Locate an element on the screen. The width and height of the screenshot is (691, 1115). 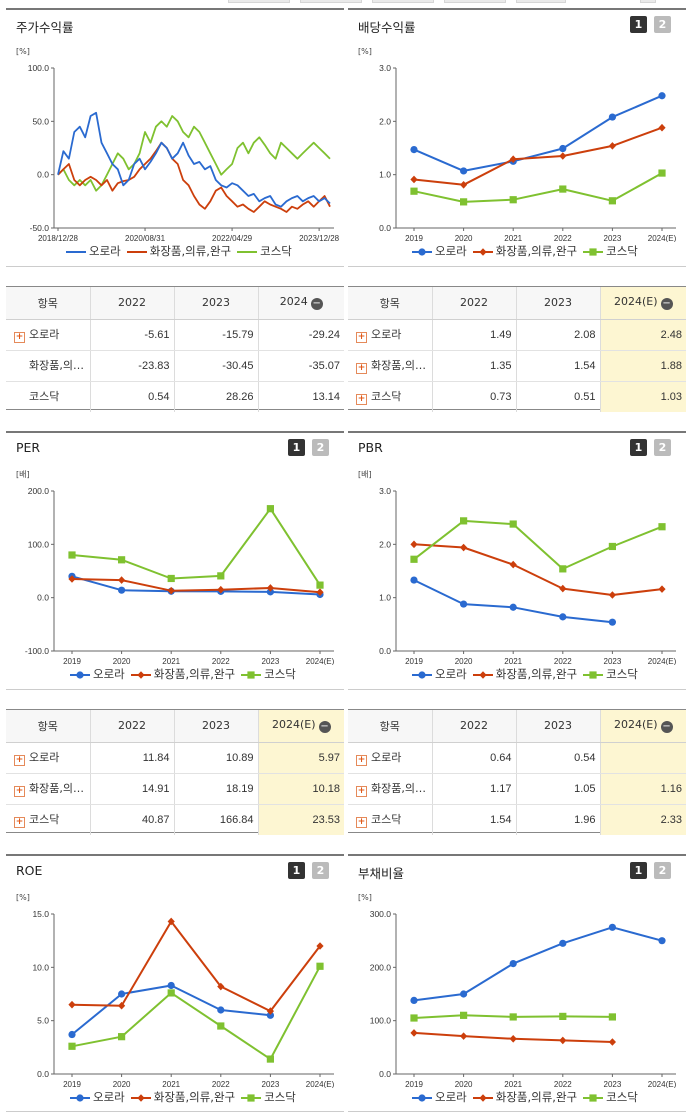
y-tick-label: 2.0 is located at coordinates (385, 544).